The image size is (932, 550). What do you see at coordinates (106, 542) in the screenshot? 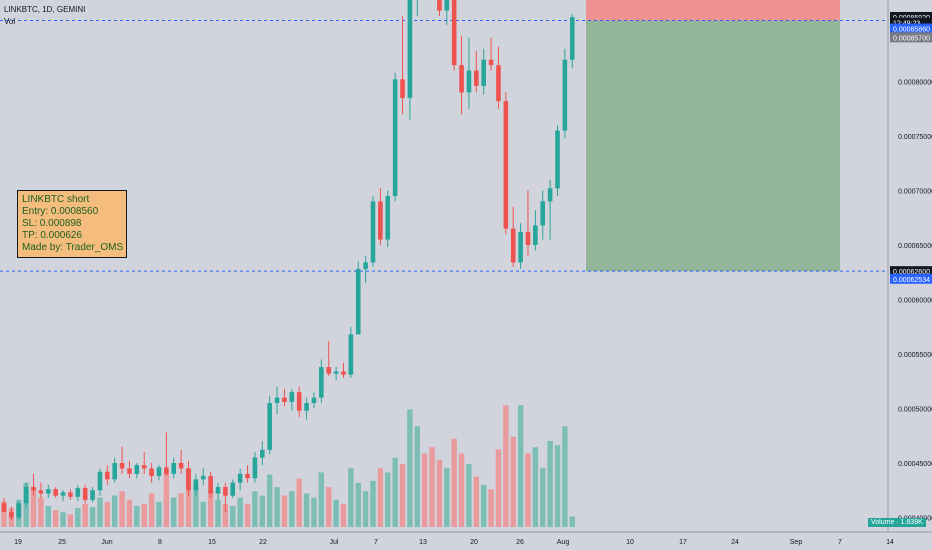
I see `time-tick-label: Jun` at bounding box center [106, 542].